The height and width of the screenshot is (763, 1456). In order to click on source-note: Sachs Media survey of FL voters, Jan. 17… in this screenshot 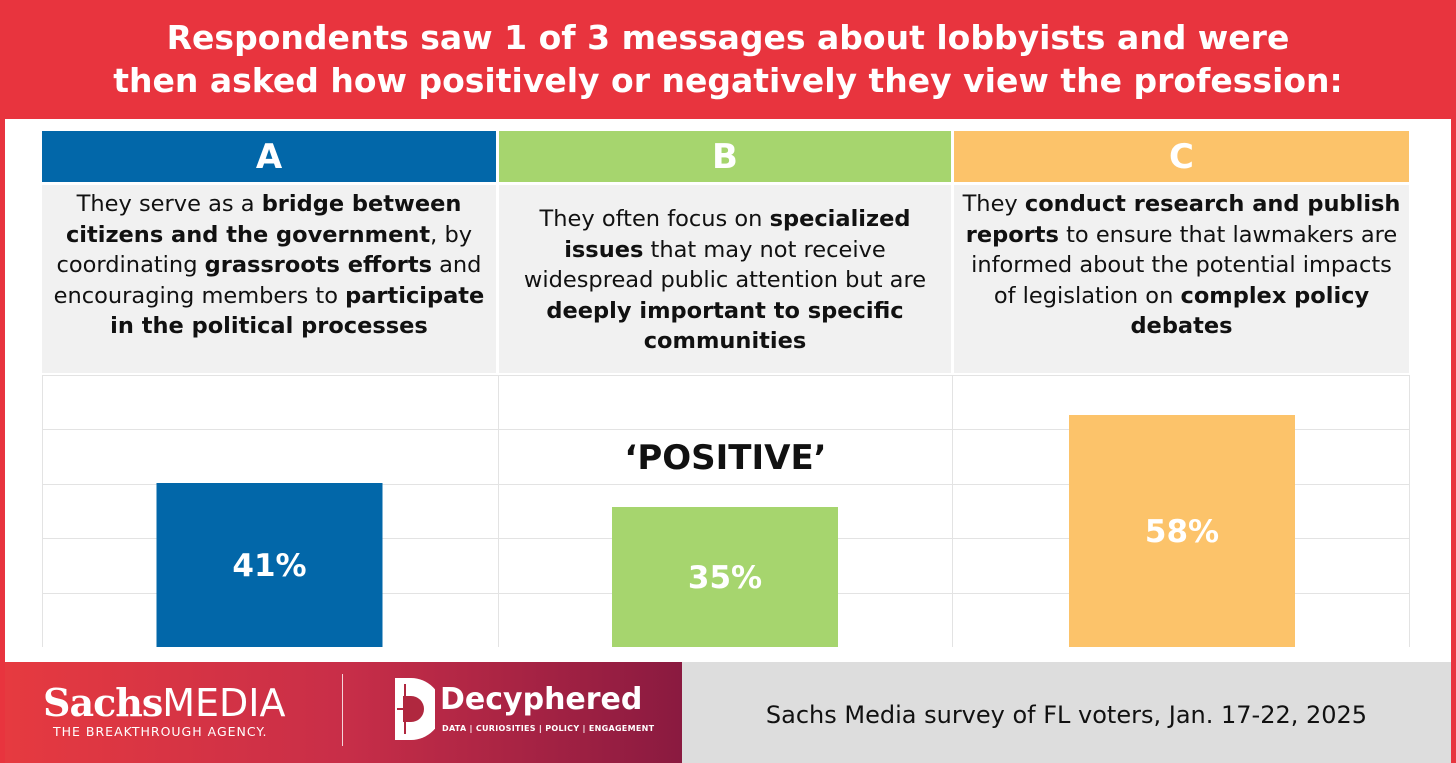, I will do `click(1066, 714)`.